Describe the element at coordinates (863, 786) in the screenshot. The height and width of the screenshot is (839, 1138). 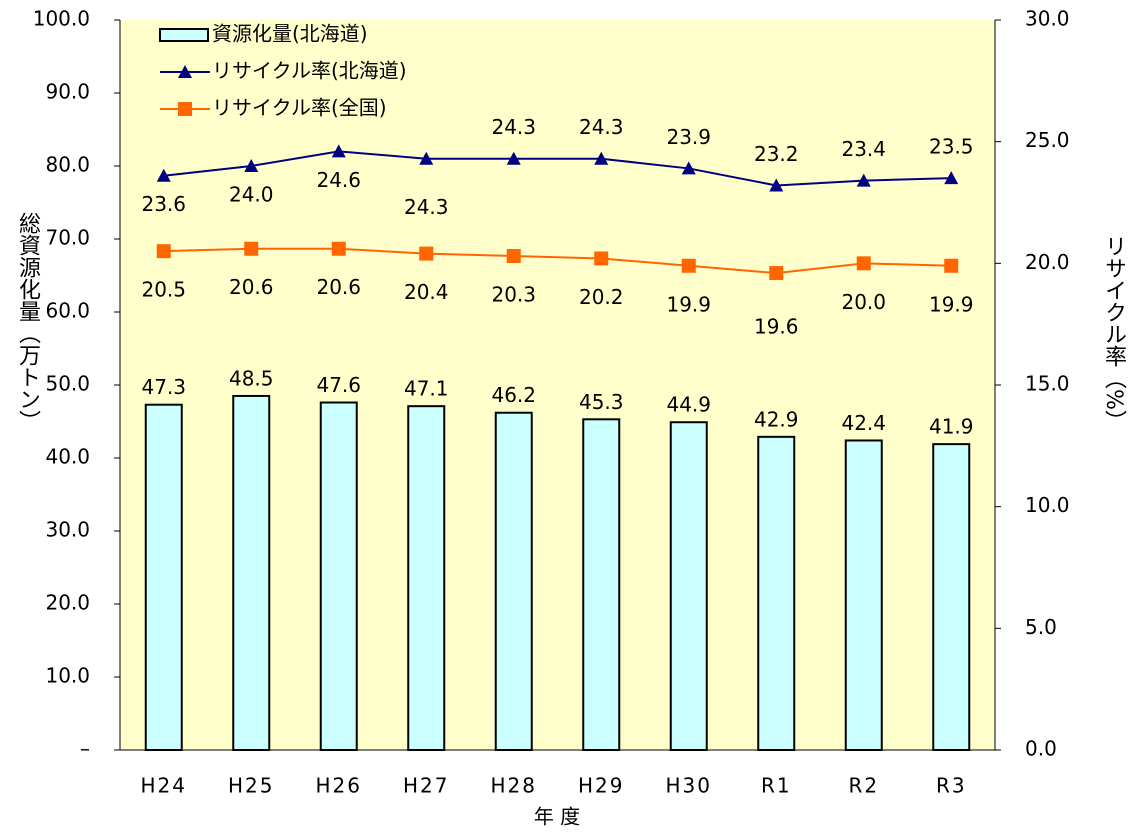
I see `x-tick-label: R2` at that location.